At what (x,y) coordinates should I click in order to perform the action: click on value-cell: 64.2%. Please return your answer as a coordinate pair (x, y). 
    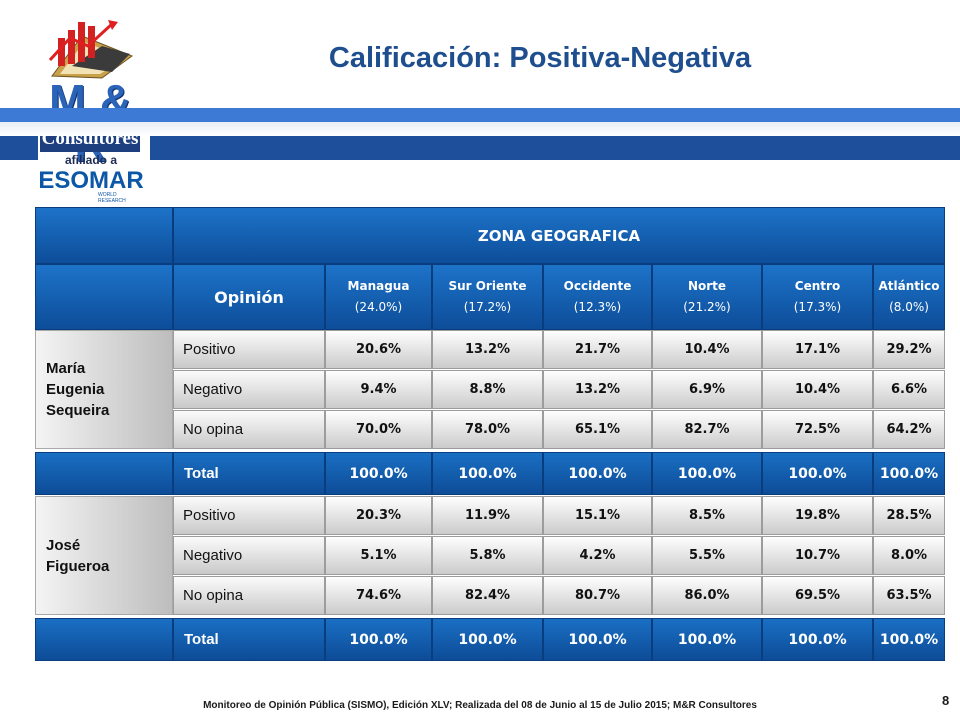
    Looking at the image, I should click on (909, 429).